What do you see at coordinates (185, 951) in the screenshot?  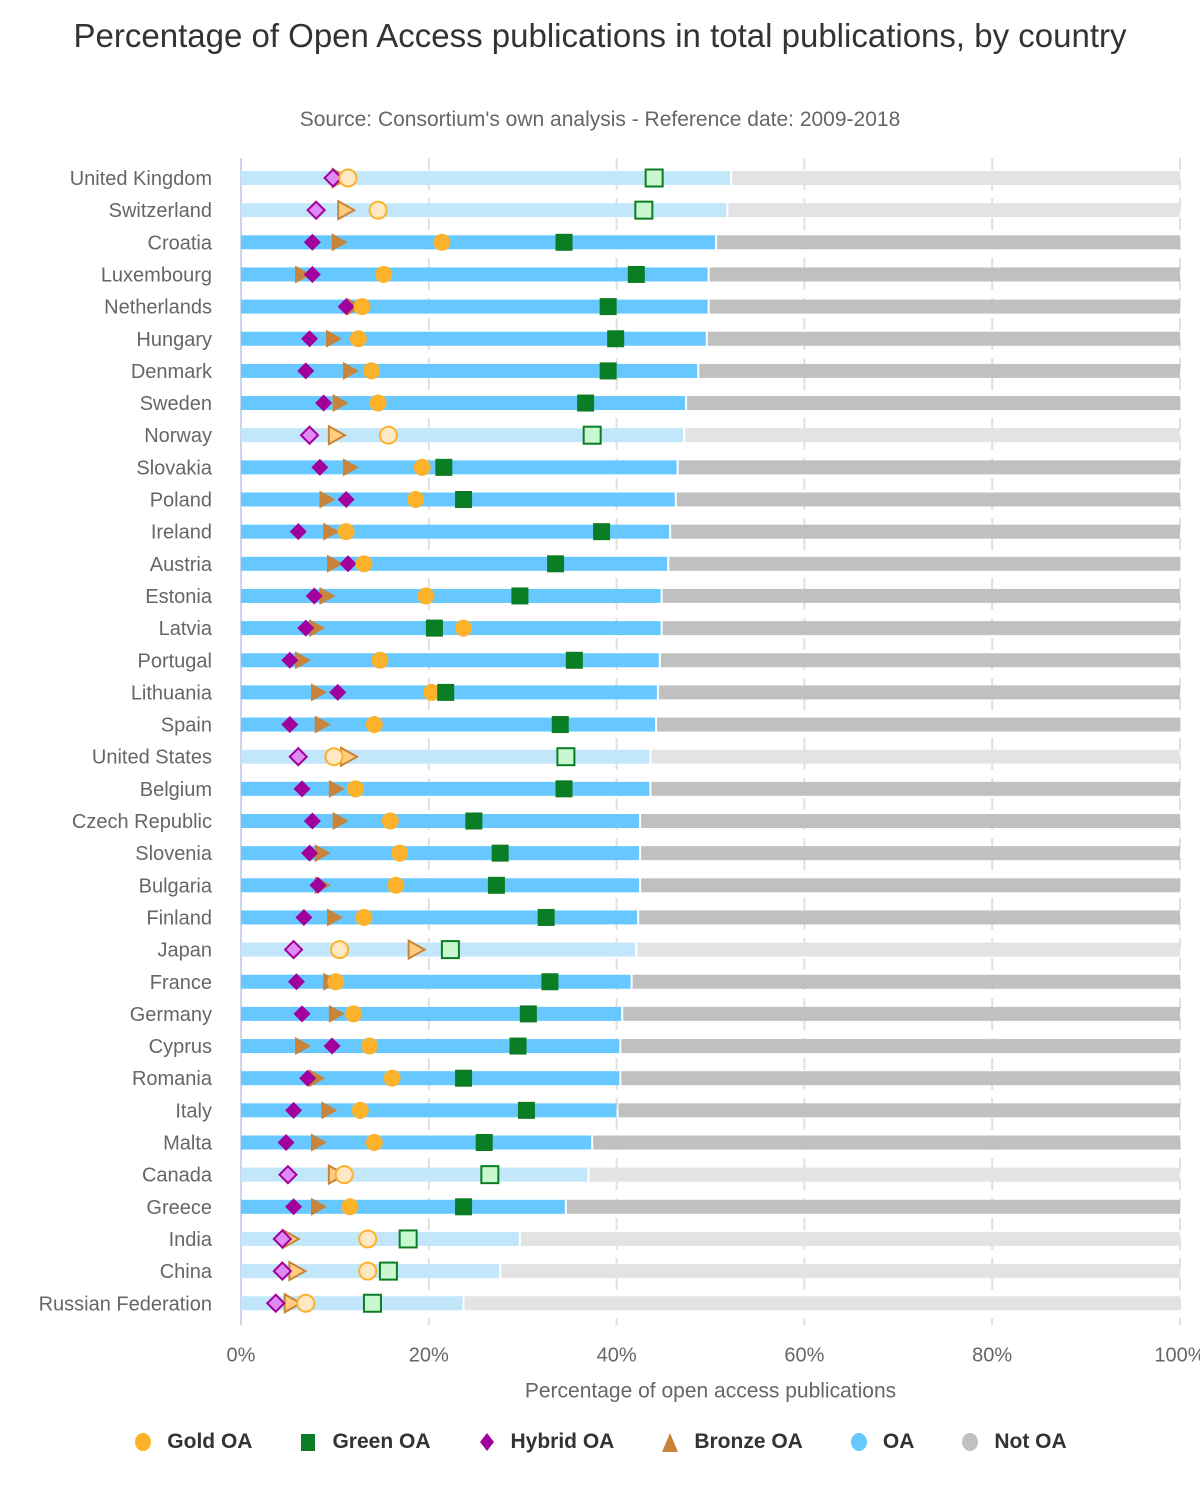 I see `y-tick-label: Japan` at bounding box center [185, 951].